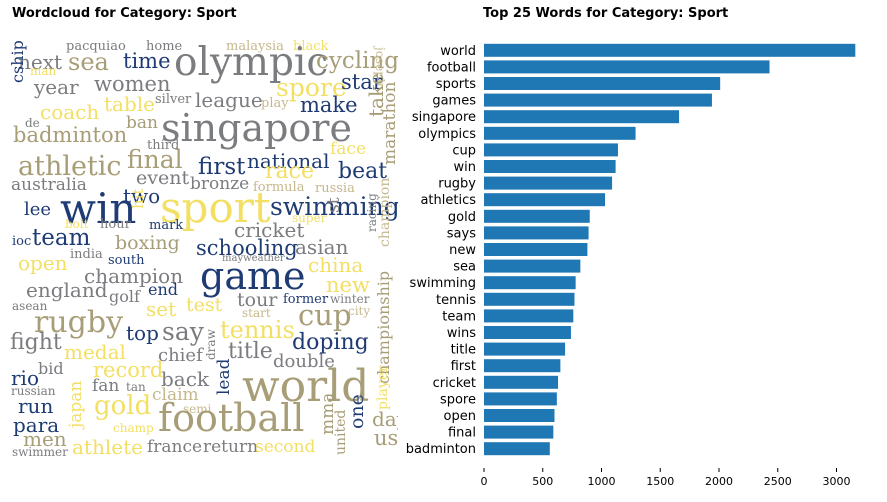 The width and height of the screenshot is (887, 502). What do you see at coordinates (519, 432) in the screenshot?
I see `bar-final` at bounding box center [519, 432].